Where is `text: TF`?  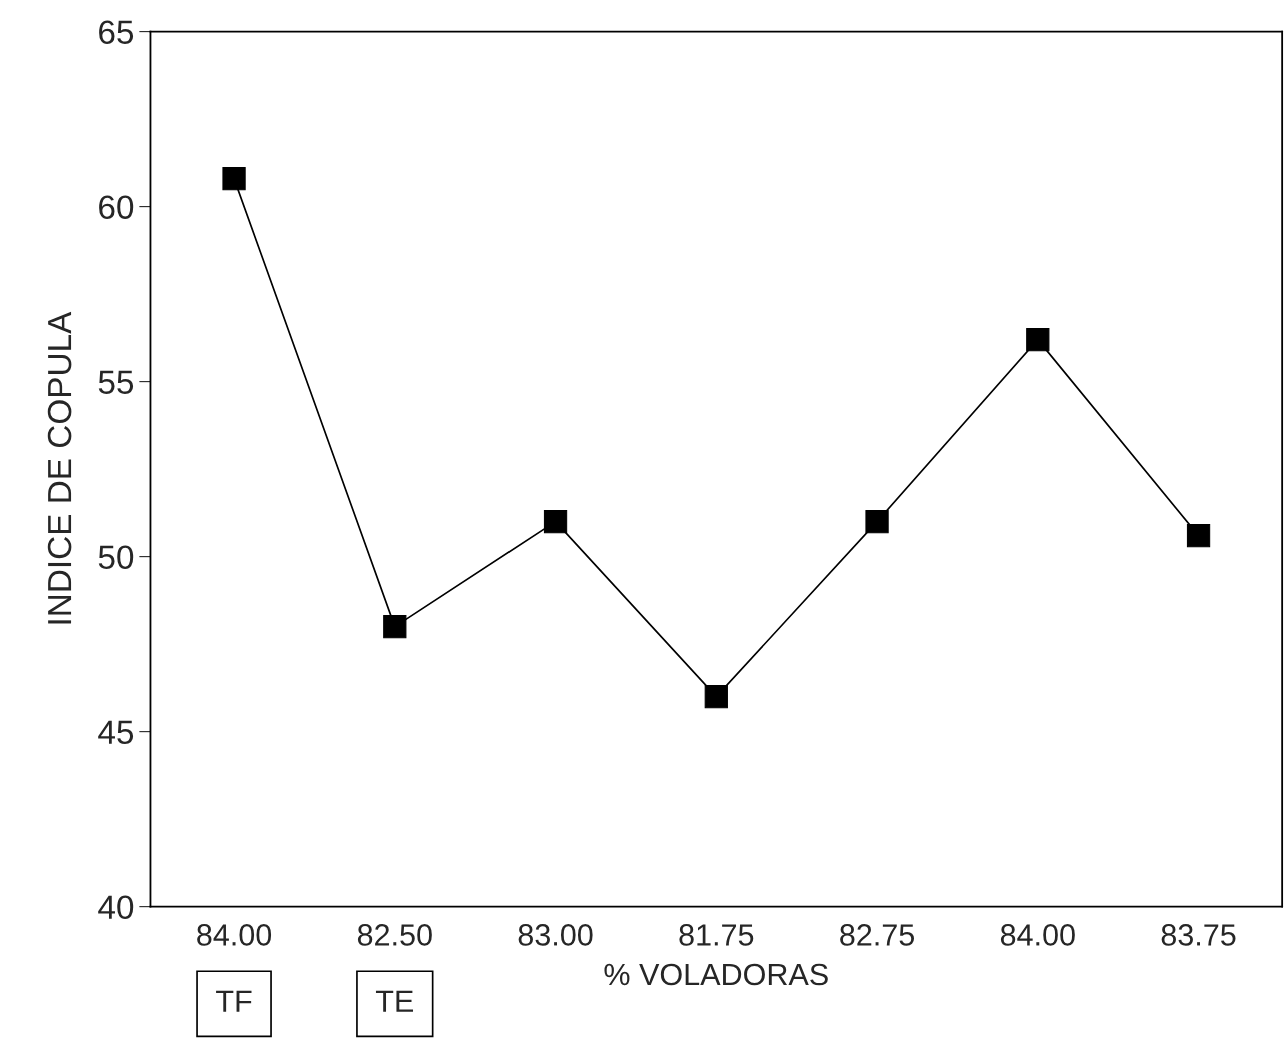 text: TF is located at coordinates (234, 1001).